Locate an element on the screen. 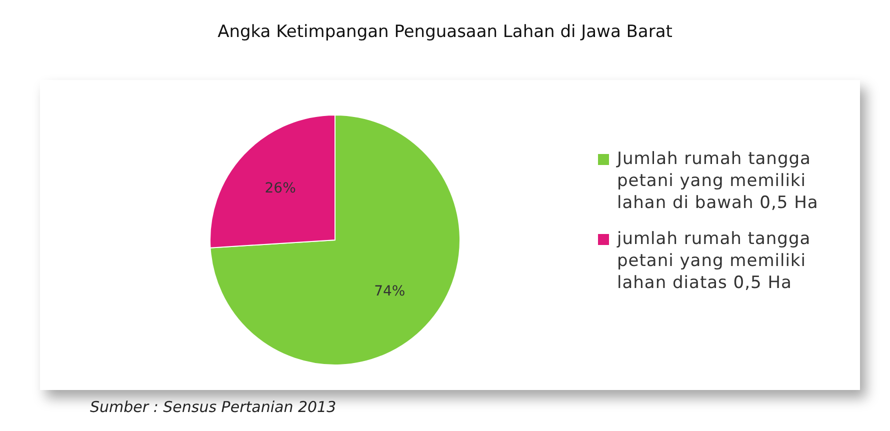 The height and width of the screenshot is (431, 890). text: Sumber : Sensus Pertanian 2013 is located at coordinates (213, 407).